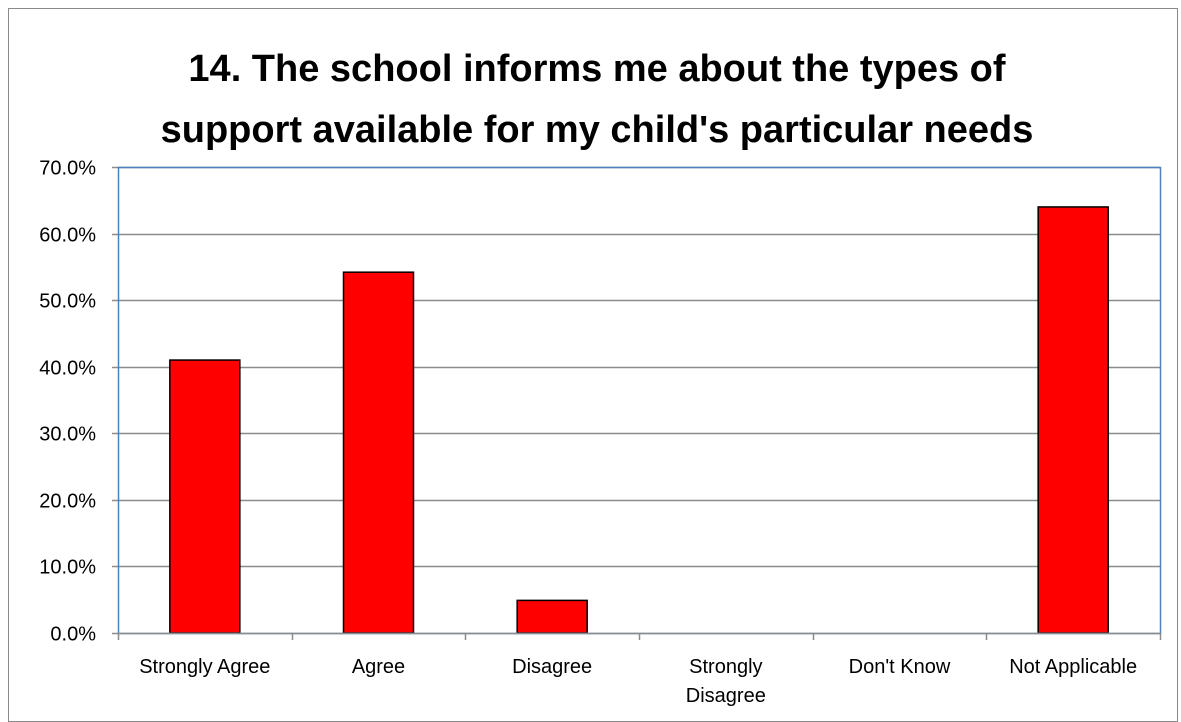  I want to click on x-tick-label: Don't Know, so click(900, 667).